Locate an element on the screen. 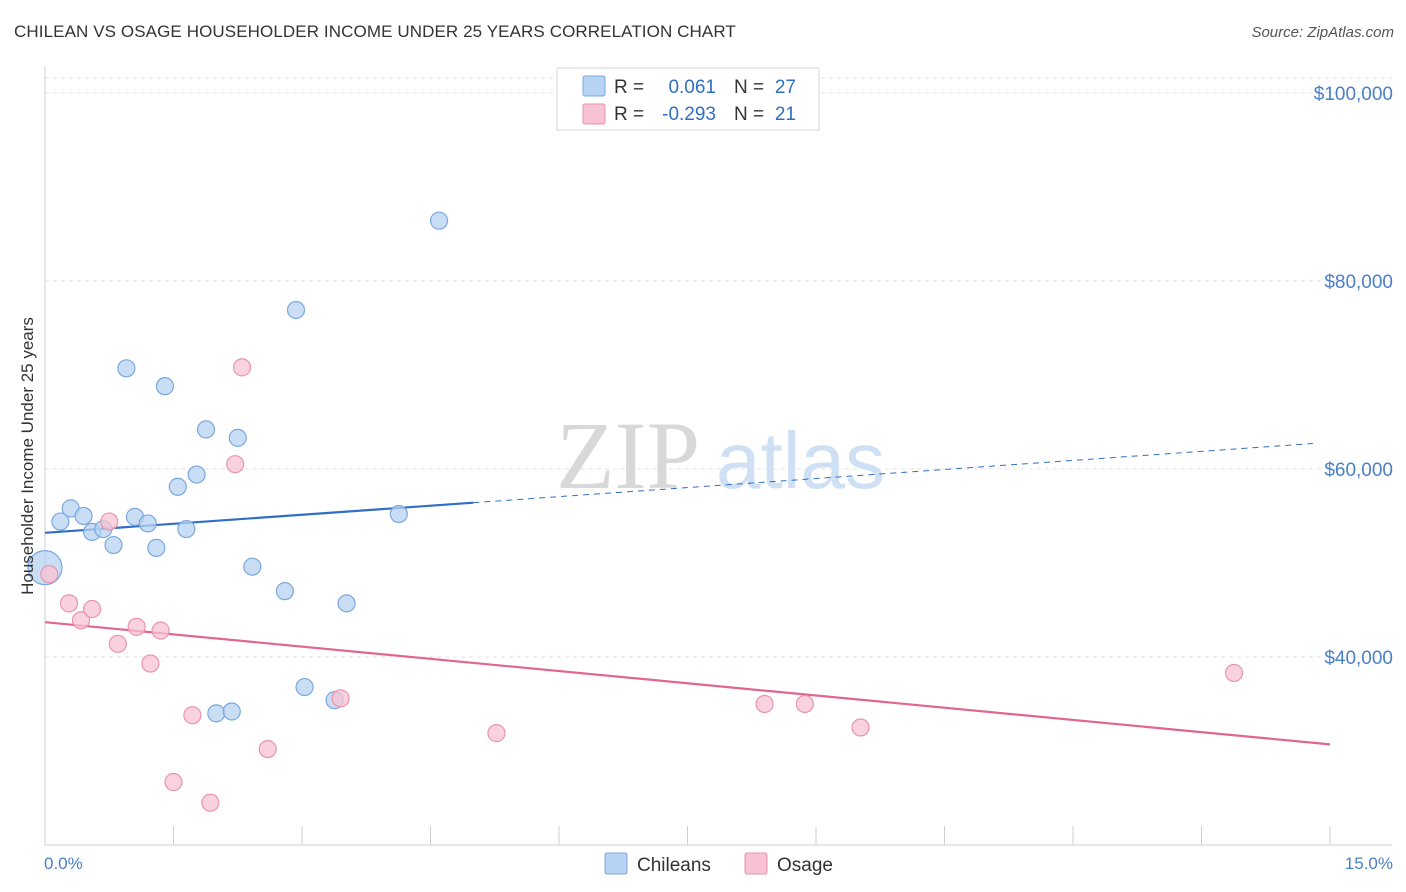 This screenshot has width=1406, height=892. watermark: ZIP atlas is located at coordinates (720, 455).